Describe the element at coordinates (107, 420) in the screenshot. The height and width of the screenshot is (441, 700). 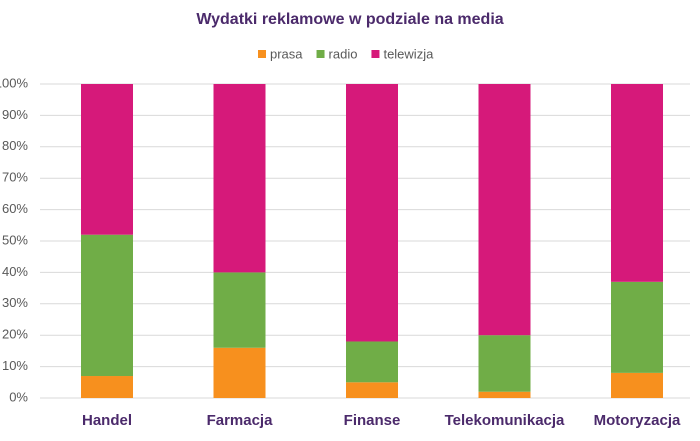
I see `x-tick-label: Handel` at that location.